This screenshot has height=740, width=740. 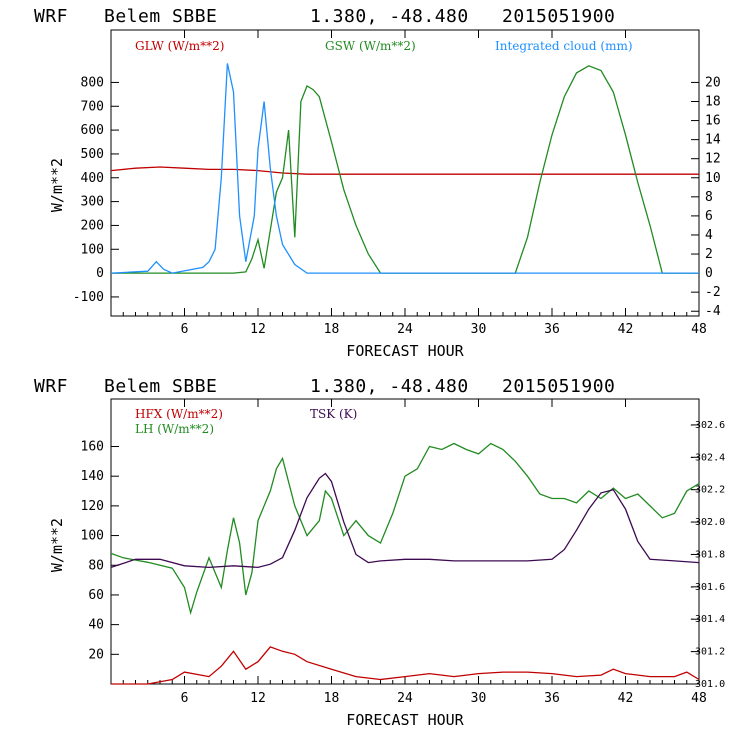 I want to click on y-tick-label: 700, so click(x=92, y=106).